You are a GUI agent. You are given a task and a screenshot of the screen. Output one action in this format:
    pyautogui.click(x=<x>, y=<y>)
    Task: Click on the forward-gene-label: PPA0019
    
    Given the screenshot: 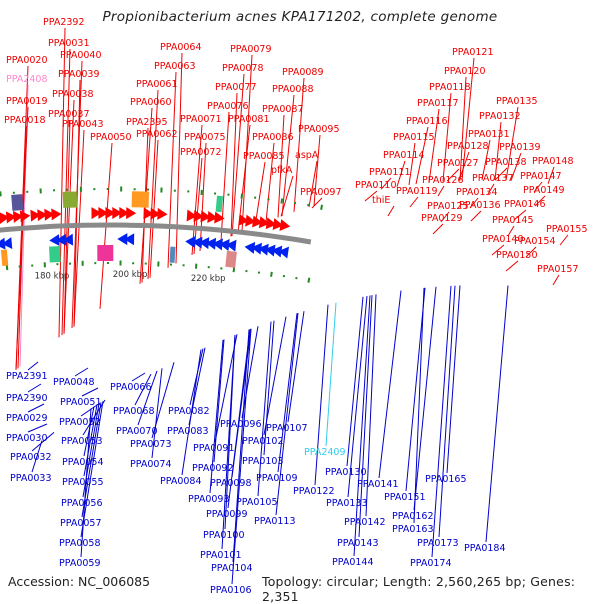 What is the action you would take?
    pyautogui.click(x=27, y=101)
    